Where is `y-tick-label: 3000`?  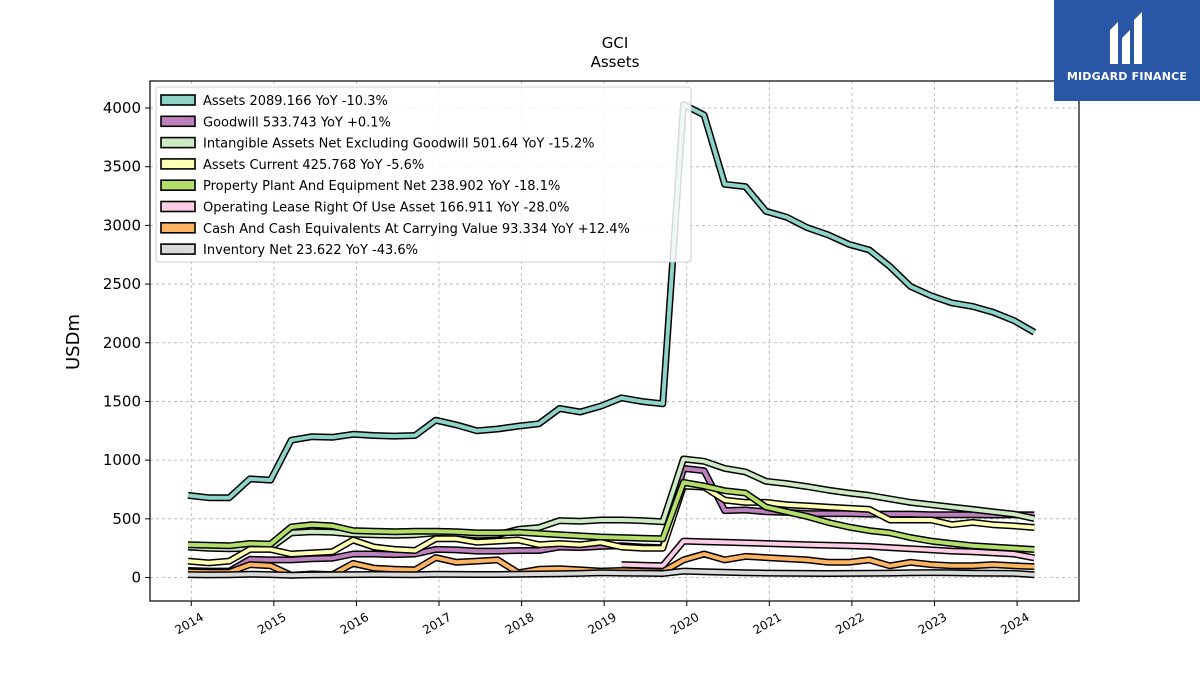 y-tick-label: 3000 is located at coordinates (122, 225).